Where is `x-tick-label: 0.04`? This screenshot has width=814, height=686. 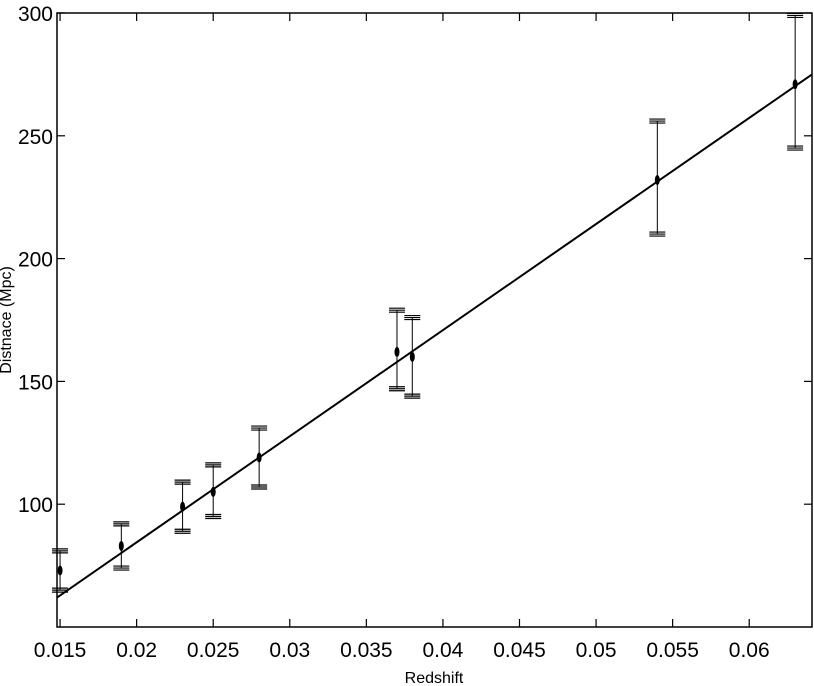 x-tick-label: 0.04 is located at coordinates (442, 650).